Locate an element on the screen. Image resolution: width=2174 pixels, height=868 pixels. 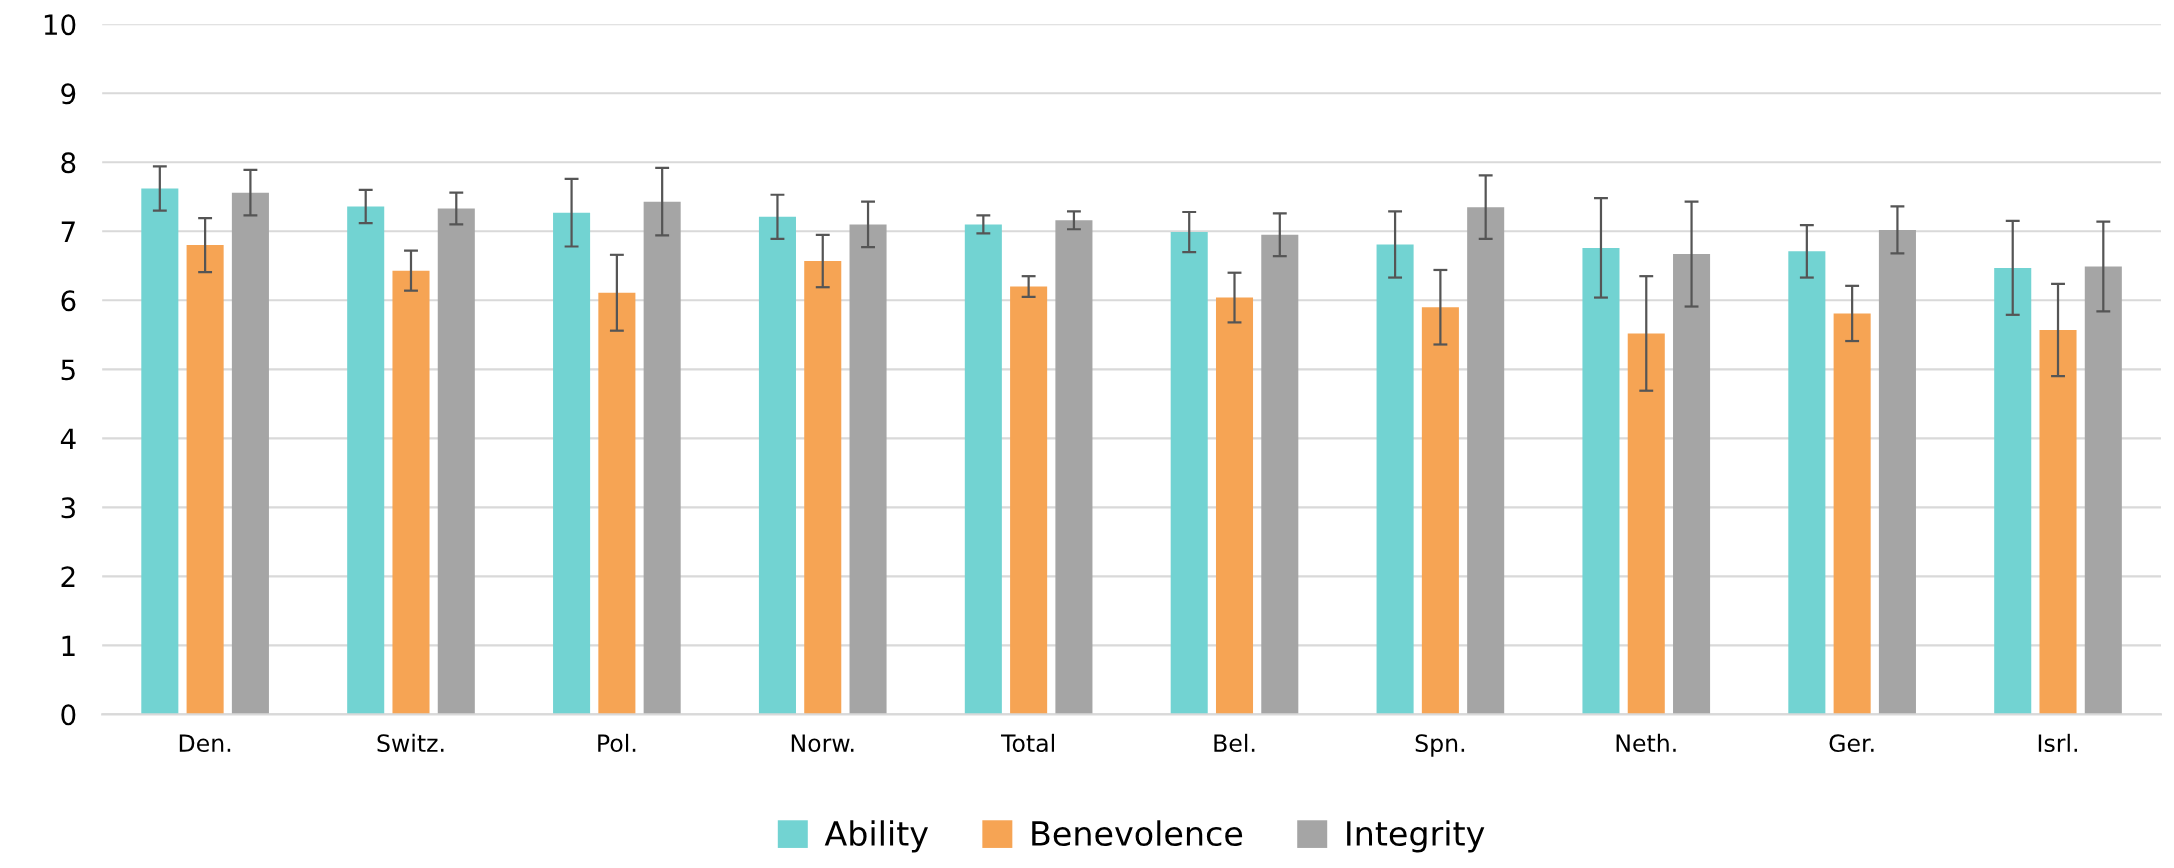
x-tick-label: Norw. is located at coordinates (822, 743).